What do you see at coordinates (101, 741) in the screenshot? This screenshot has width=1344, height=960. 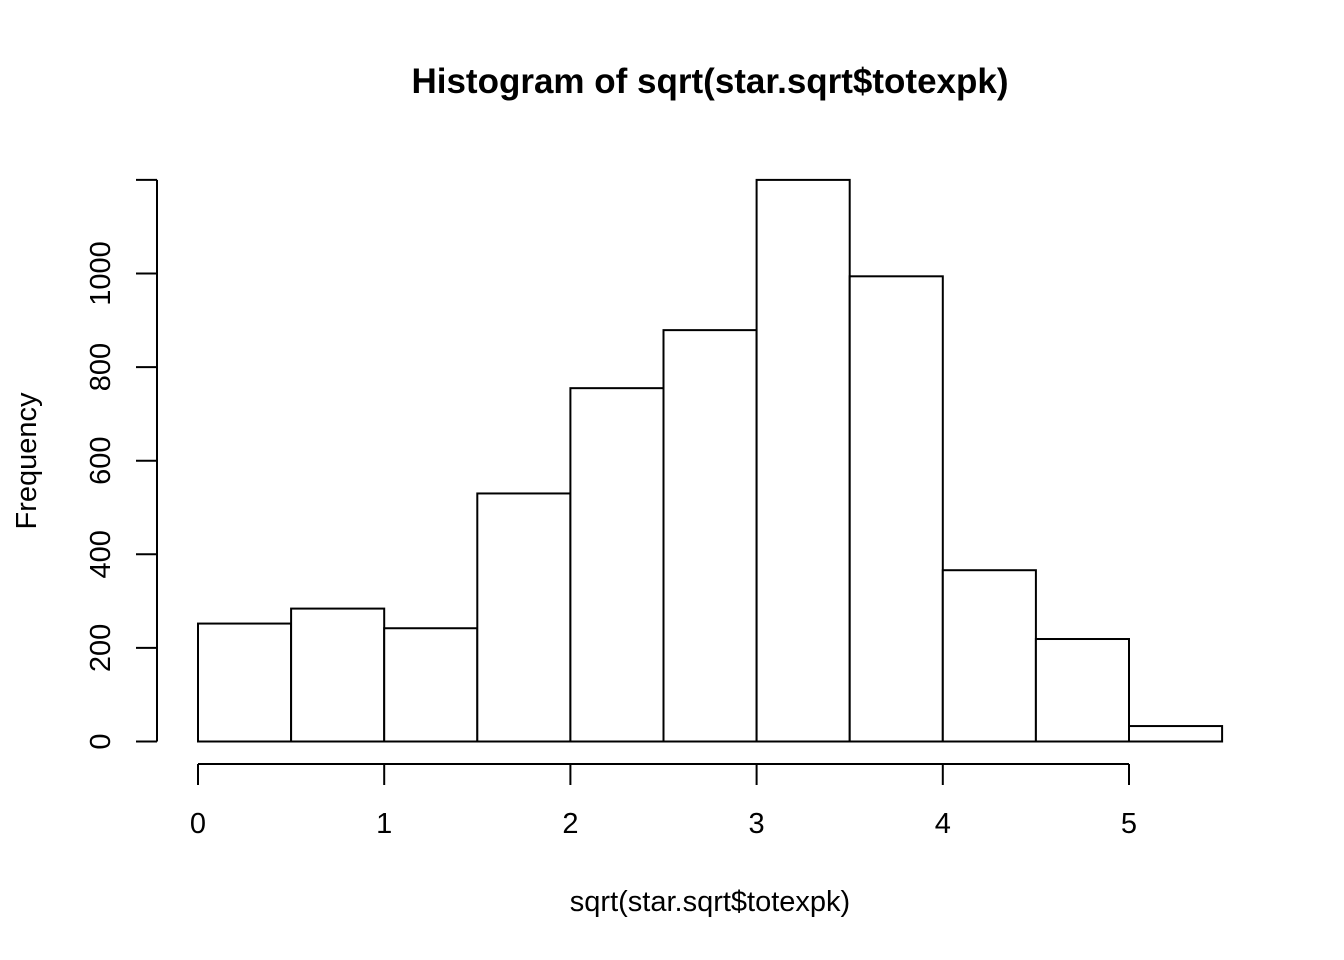 I see `y-tick-label-0: 0` at bounding box center [101, 741].